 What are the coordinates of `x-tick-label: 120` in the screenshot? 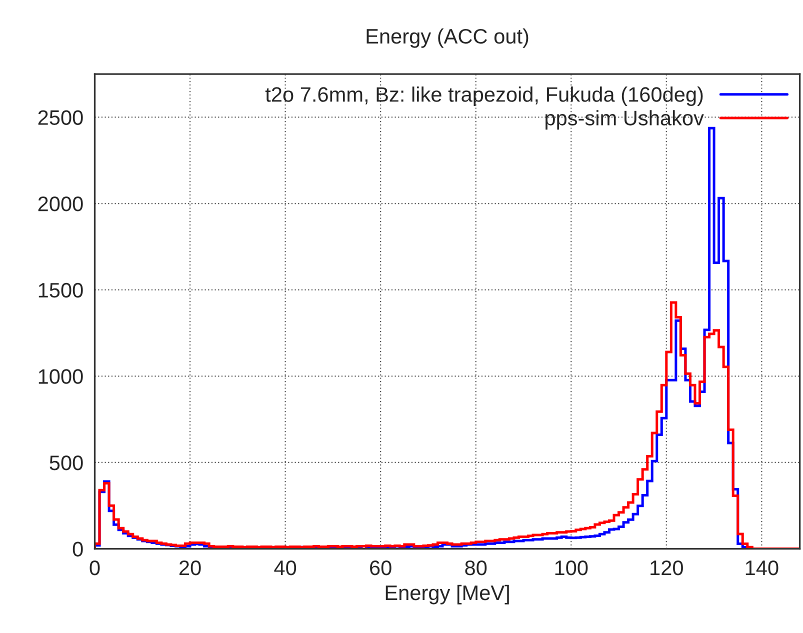 It's located at (666, 568).